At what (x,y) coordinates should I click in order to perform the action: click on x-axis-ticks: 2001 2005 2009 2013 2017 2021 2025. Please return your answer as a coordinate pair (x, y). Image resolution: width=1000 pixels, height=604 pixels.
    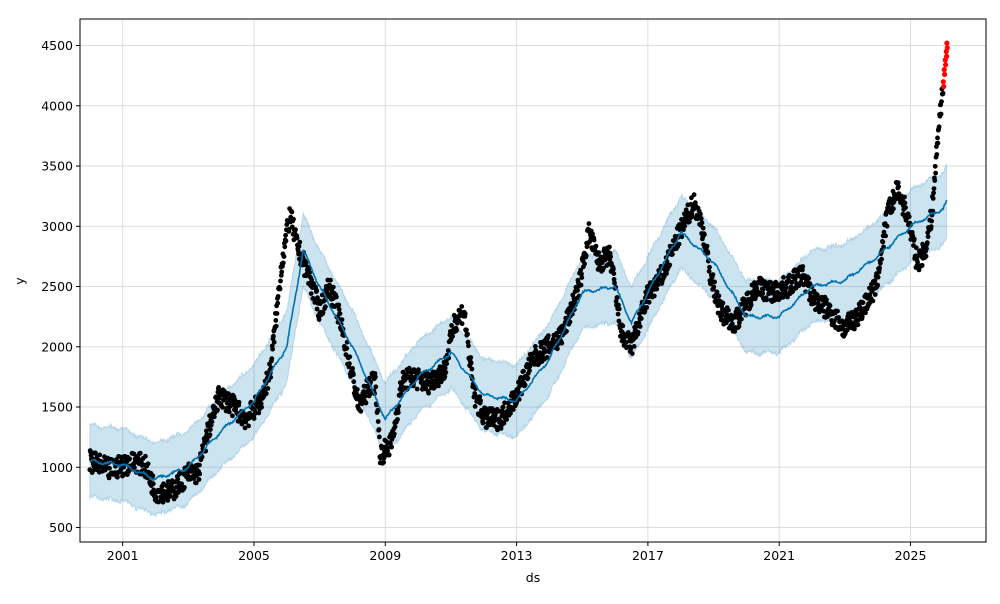
    Looking at the image, I should click on (517, 552).